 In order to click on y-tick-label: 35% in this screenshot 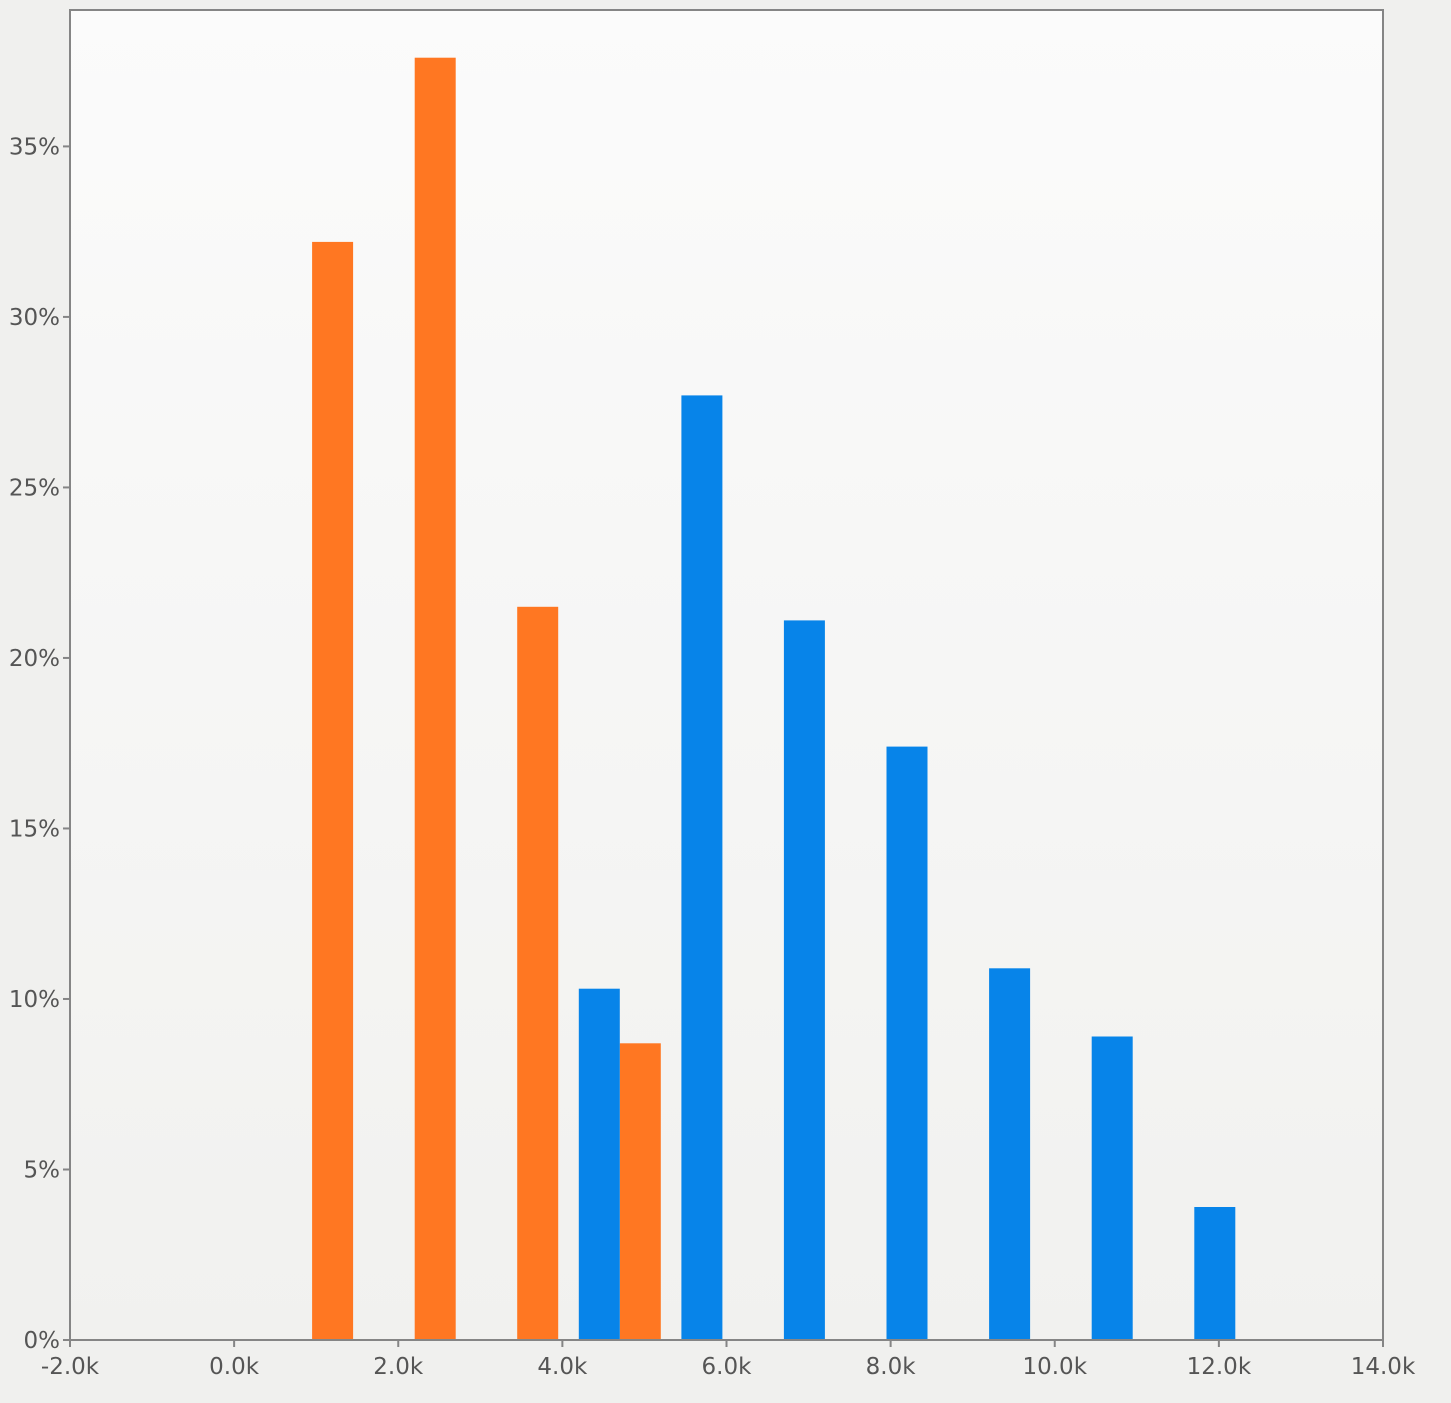, I will do `click(34, 147)`.